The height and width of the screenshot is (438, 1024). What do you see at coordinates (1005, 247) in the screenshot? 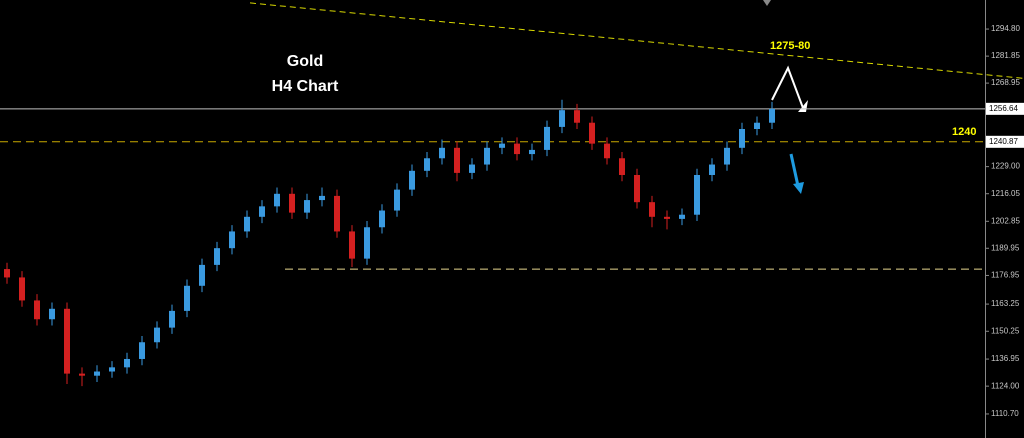
I see `y-tick-label: 1189.95` at bounding box center [1005, 247].